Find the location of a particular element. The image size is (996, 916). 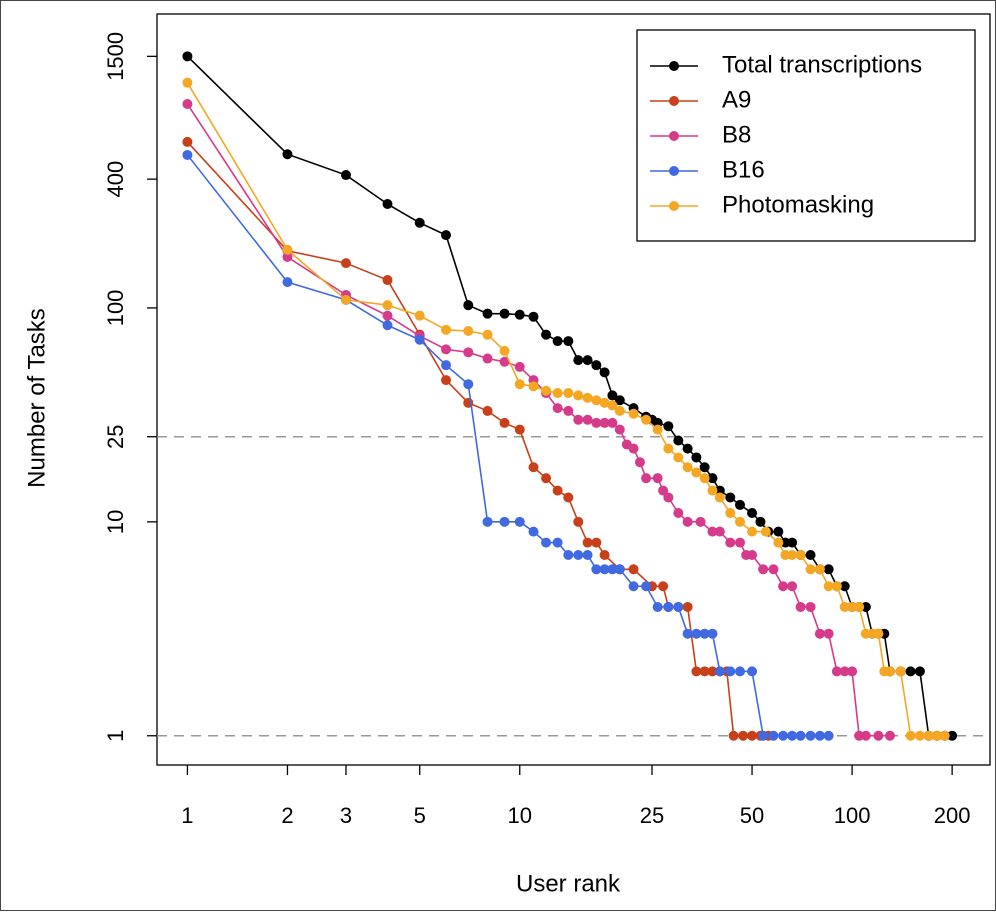

y-tick-label: 400 is located at coordinates (115, 179).